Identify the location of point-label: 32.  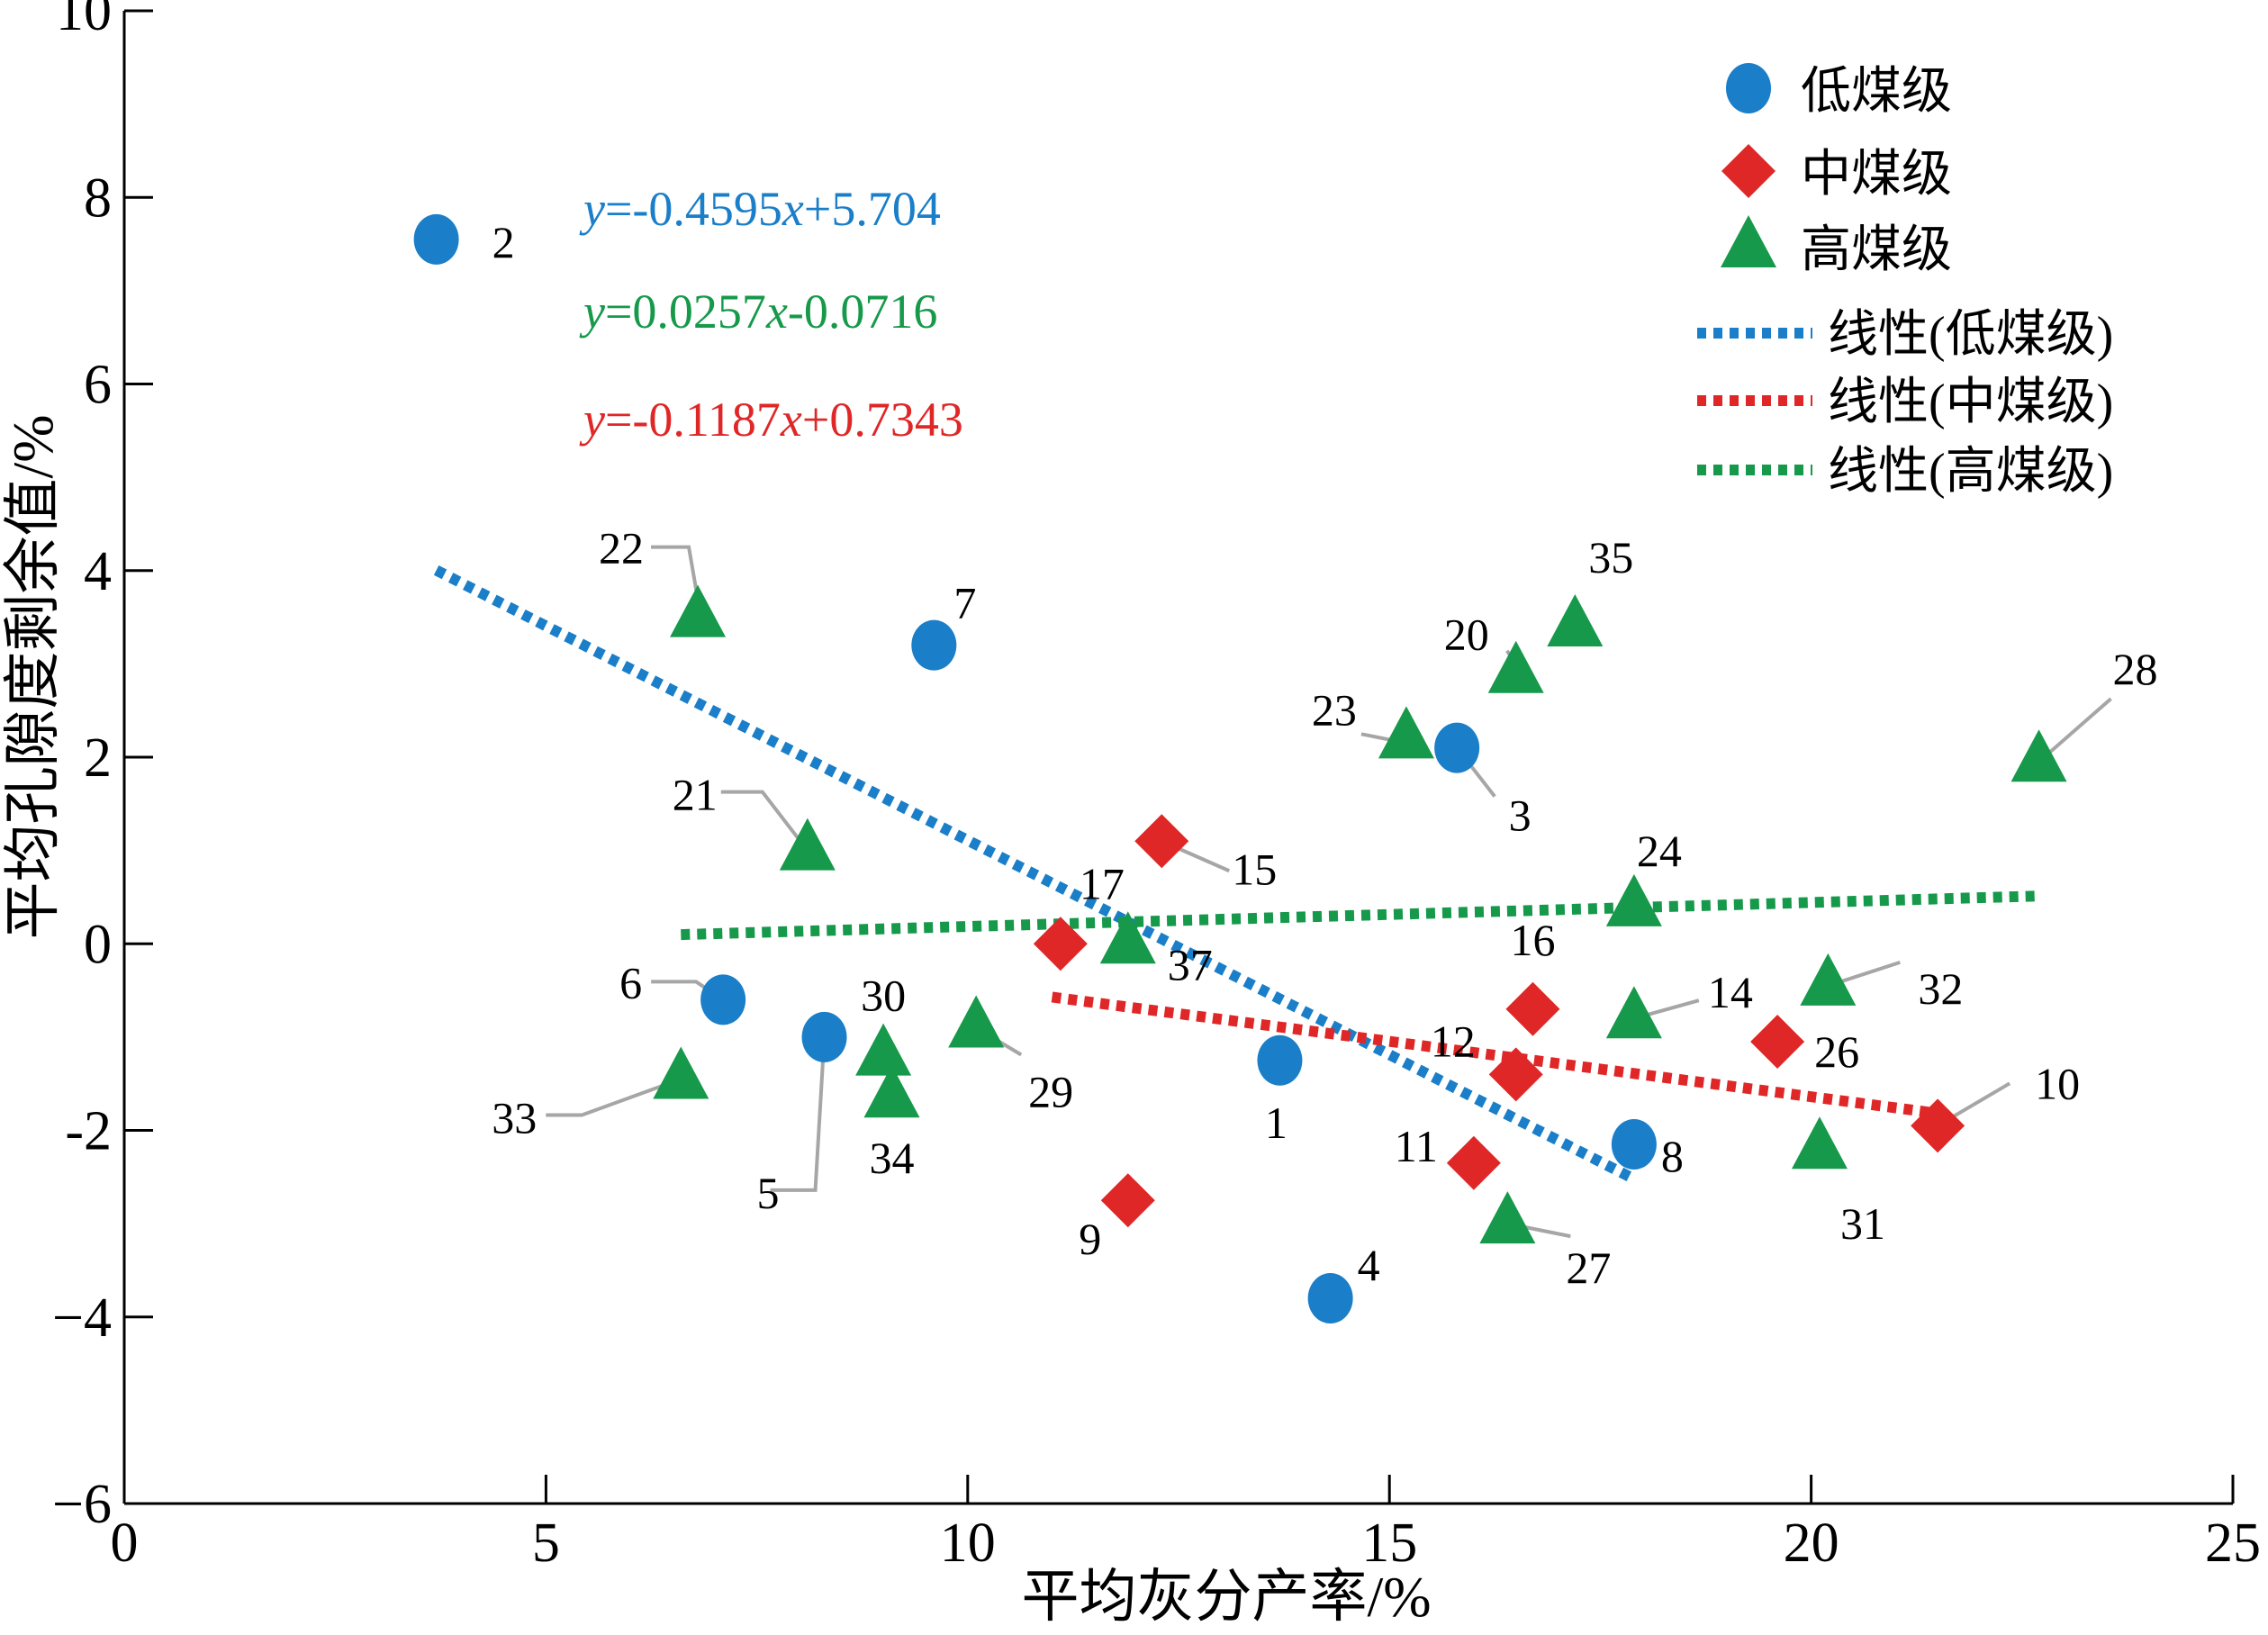
(1940, 988).